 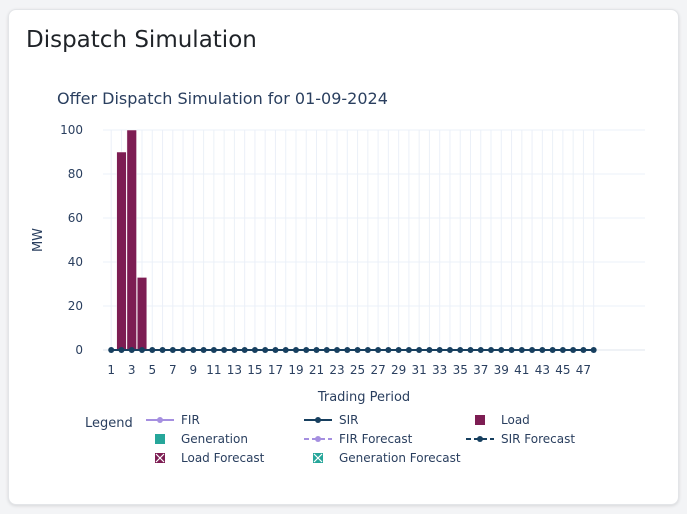 What do you see at coordinates (152, 370) in the screenshot?
I see `x-tick-label: 5` at bounding box center [152, 370].